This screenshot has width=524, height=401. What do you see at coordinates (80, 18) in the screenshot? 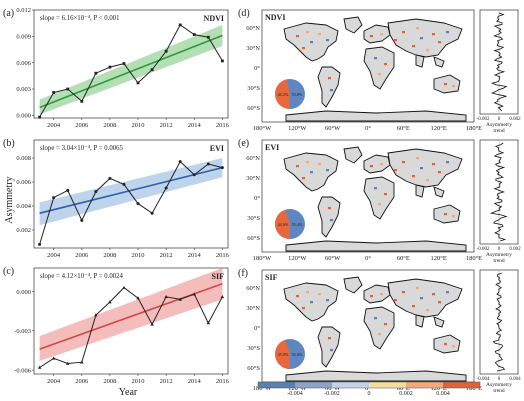
I see `slope-annotation: slope = 6.16×10⁻⁴, P < 0.001` at bounding box center [80, 18].